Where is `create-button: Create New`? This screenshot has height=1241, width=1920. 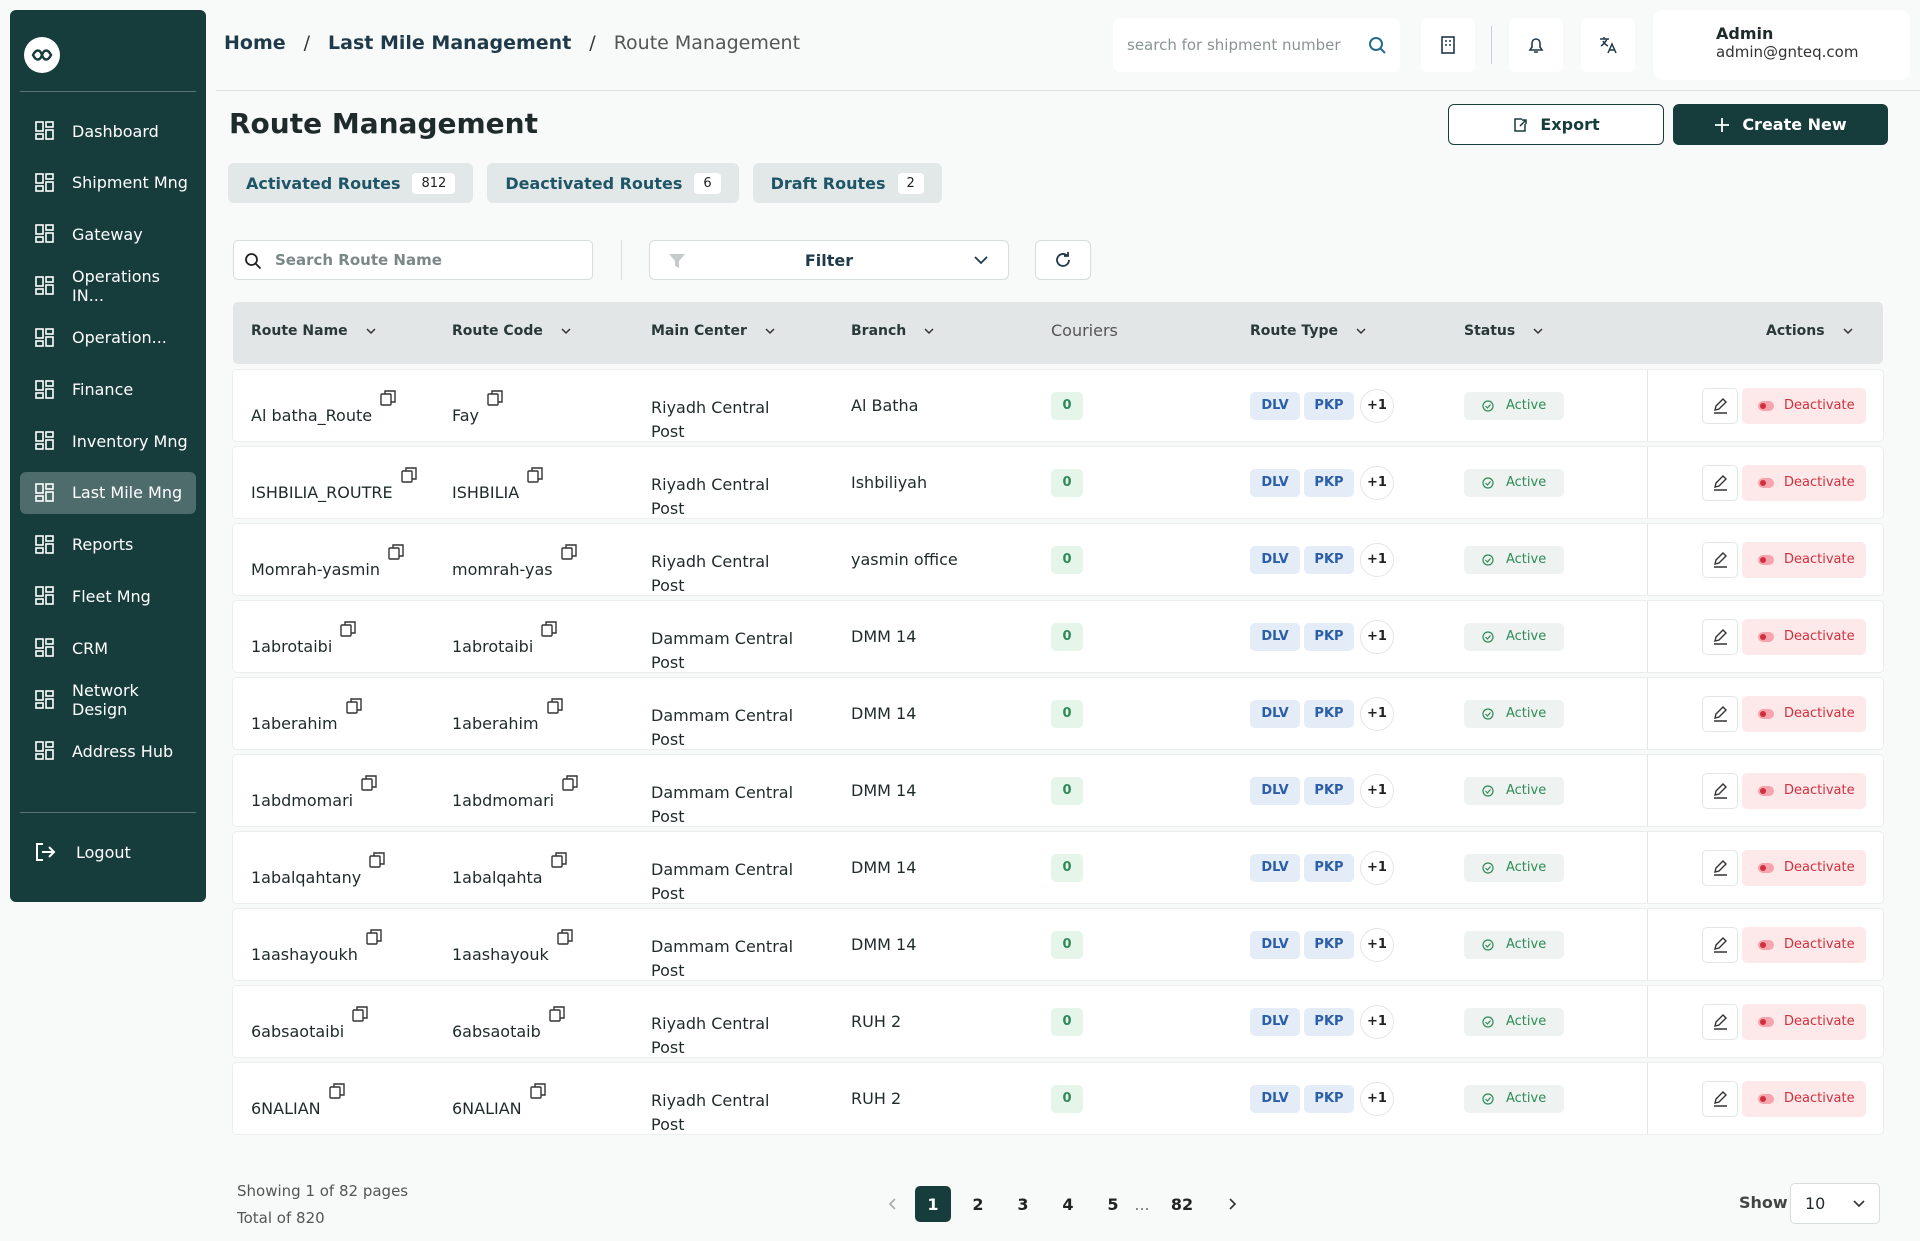
create-button: Create New is located at coordinates (1780, 124).